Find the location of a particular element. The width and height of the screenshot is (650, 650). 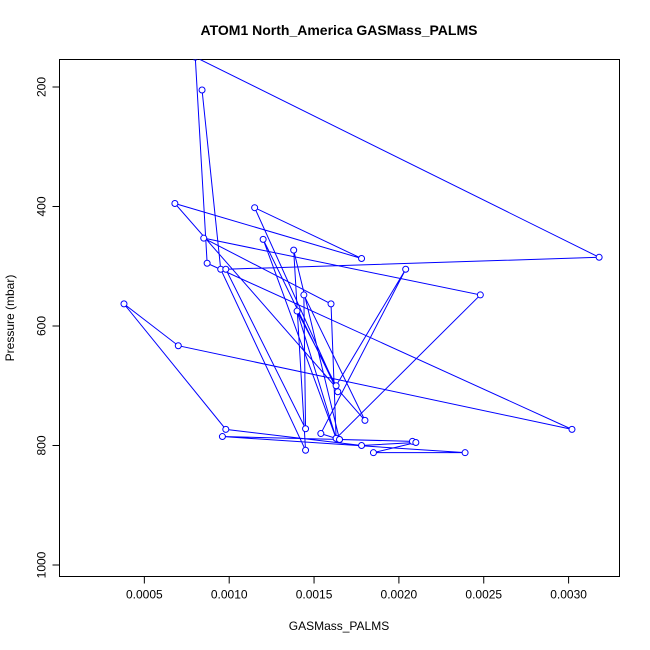

y-tick-label: 800 is located at coordinates (42, 445).